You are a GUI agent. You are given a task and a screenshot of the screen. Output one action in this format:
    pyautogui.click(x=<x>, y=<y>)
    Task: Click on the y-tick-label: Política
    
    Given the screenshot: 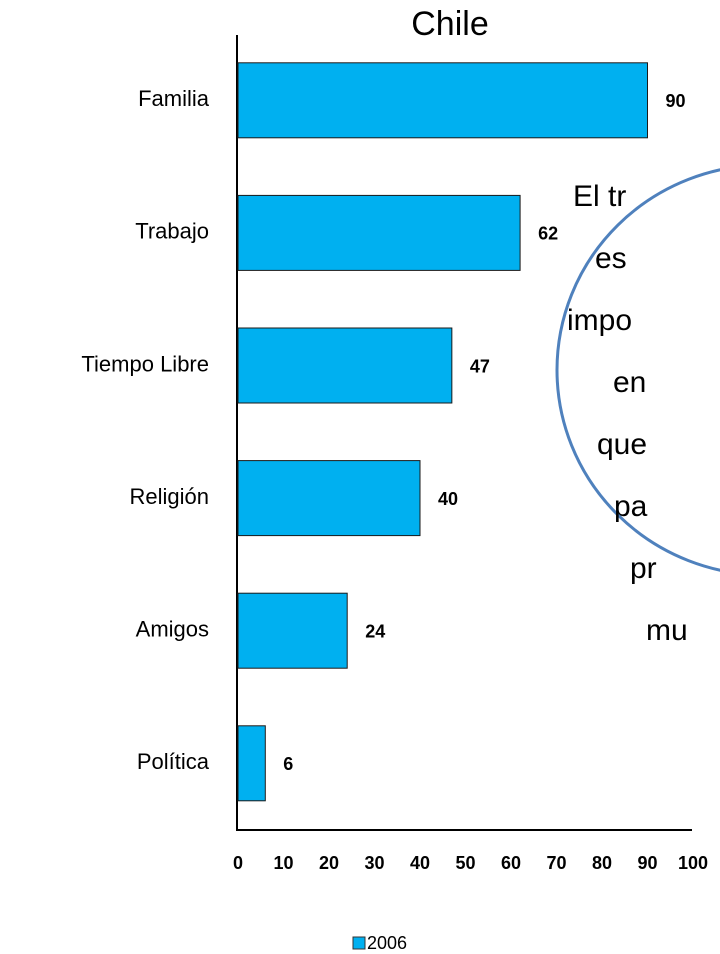 What is the action you would take?
    pyautogui.click(x=173, y=761)
    